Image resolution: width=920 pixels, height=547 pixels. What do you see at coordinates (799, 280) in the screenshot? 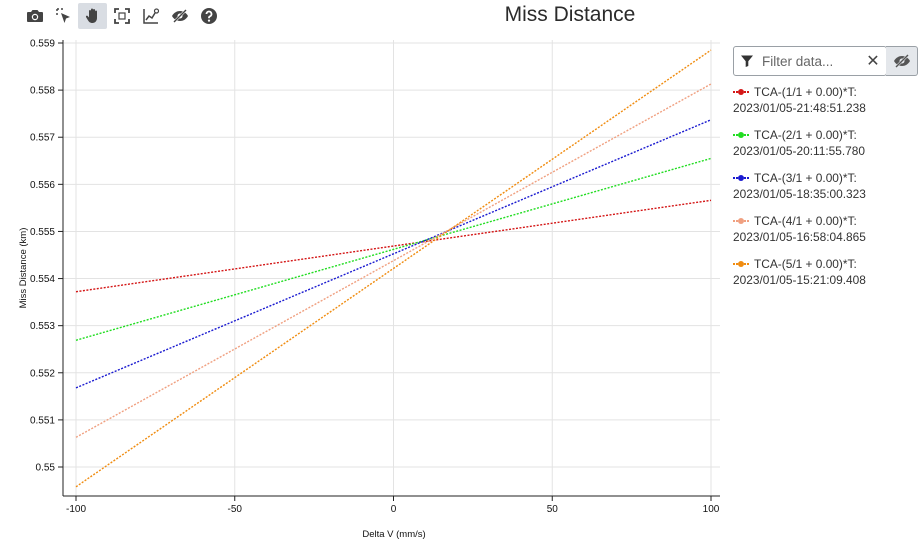
I see `legend-label-line2: 2023/01/05-15:21:09.408` at bounding box center [799, 280].